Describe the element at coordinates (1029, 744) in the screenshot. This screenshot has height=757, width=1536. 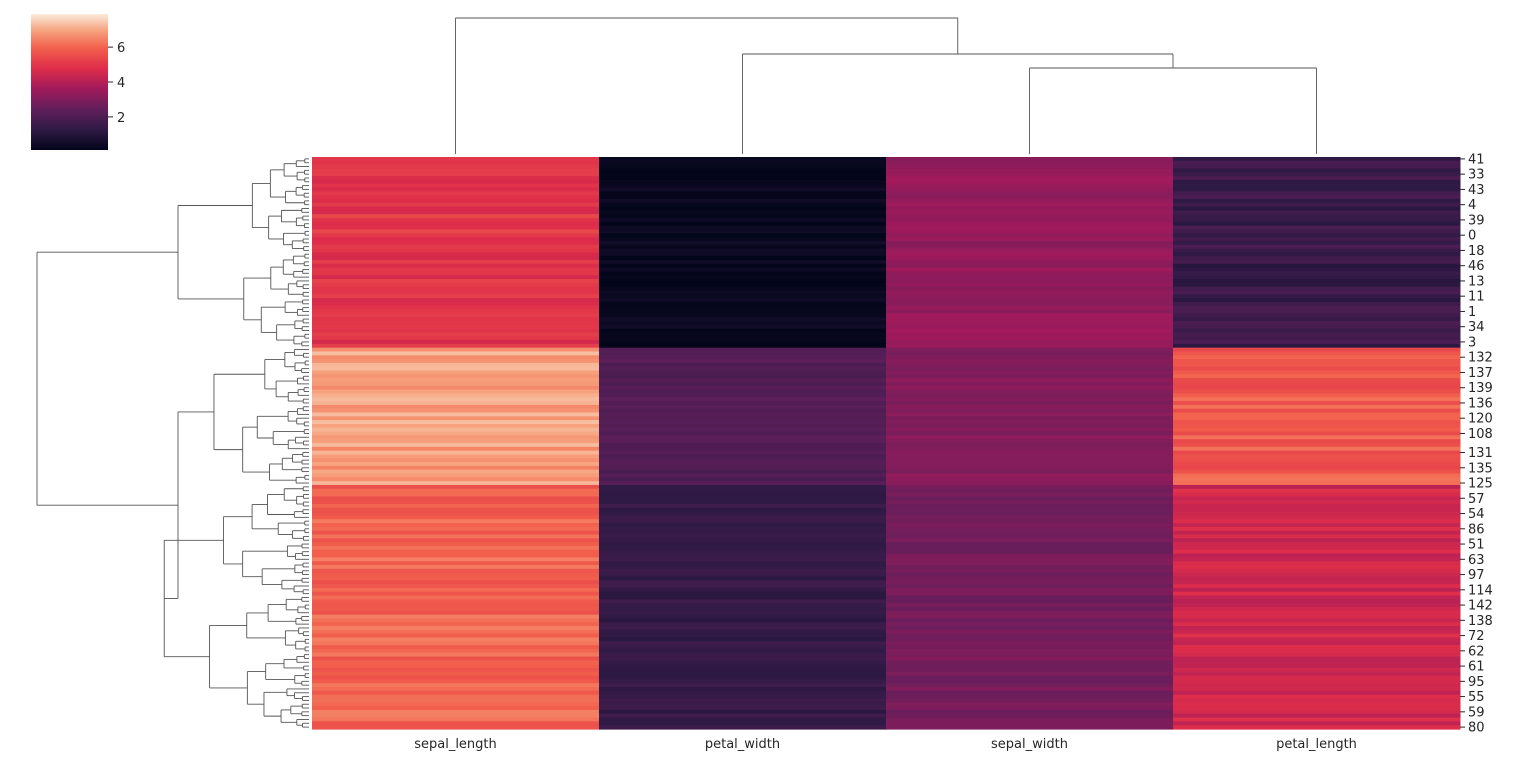
I see `column-label-sepal-width: sepal_width` at that location.